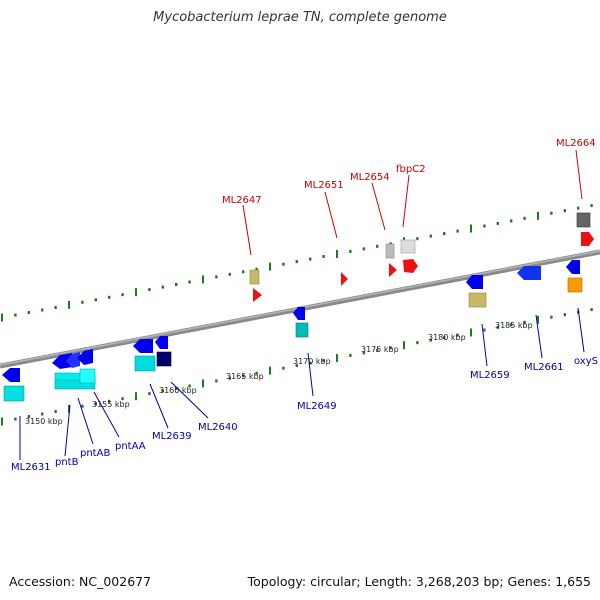  Describe the element at coordinates (172, 436) in the screenshot. I see `gene-label: ML2639` at that location.